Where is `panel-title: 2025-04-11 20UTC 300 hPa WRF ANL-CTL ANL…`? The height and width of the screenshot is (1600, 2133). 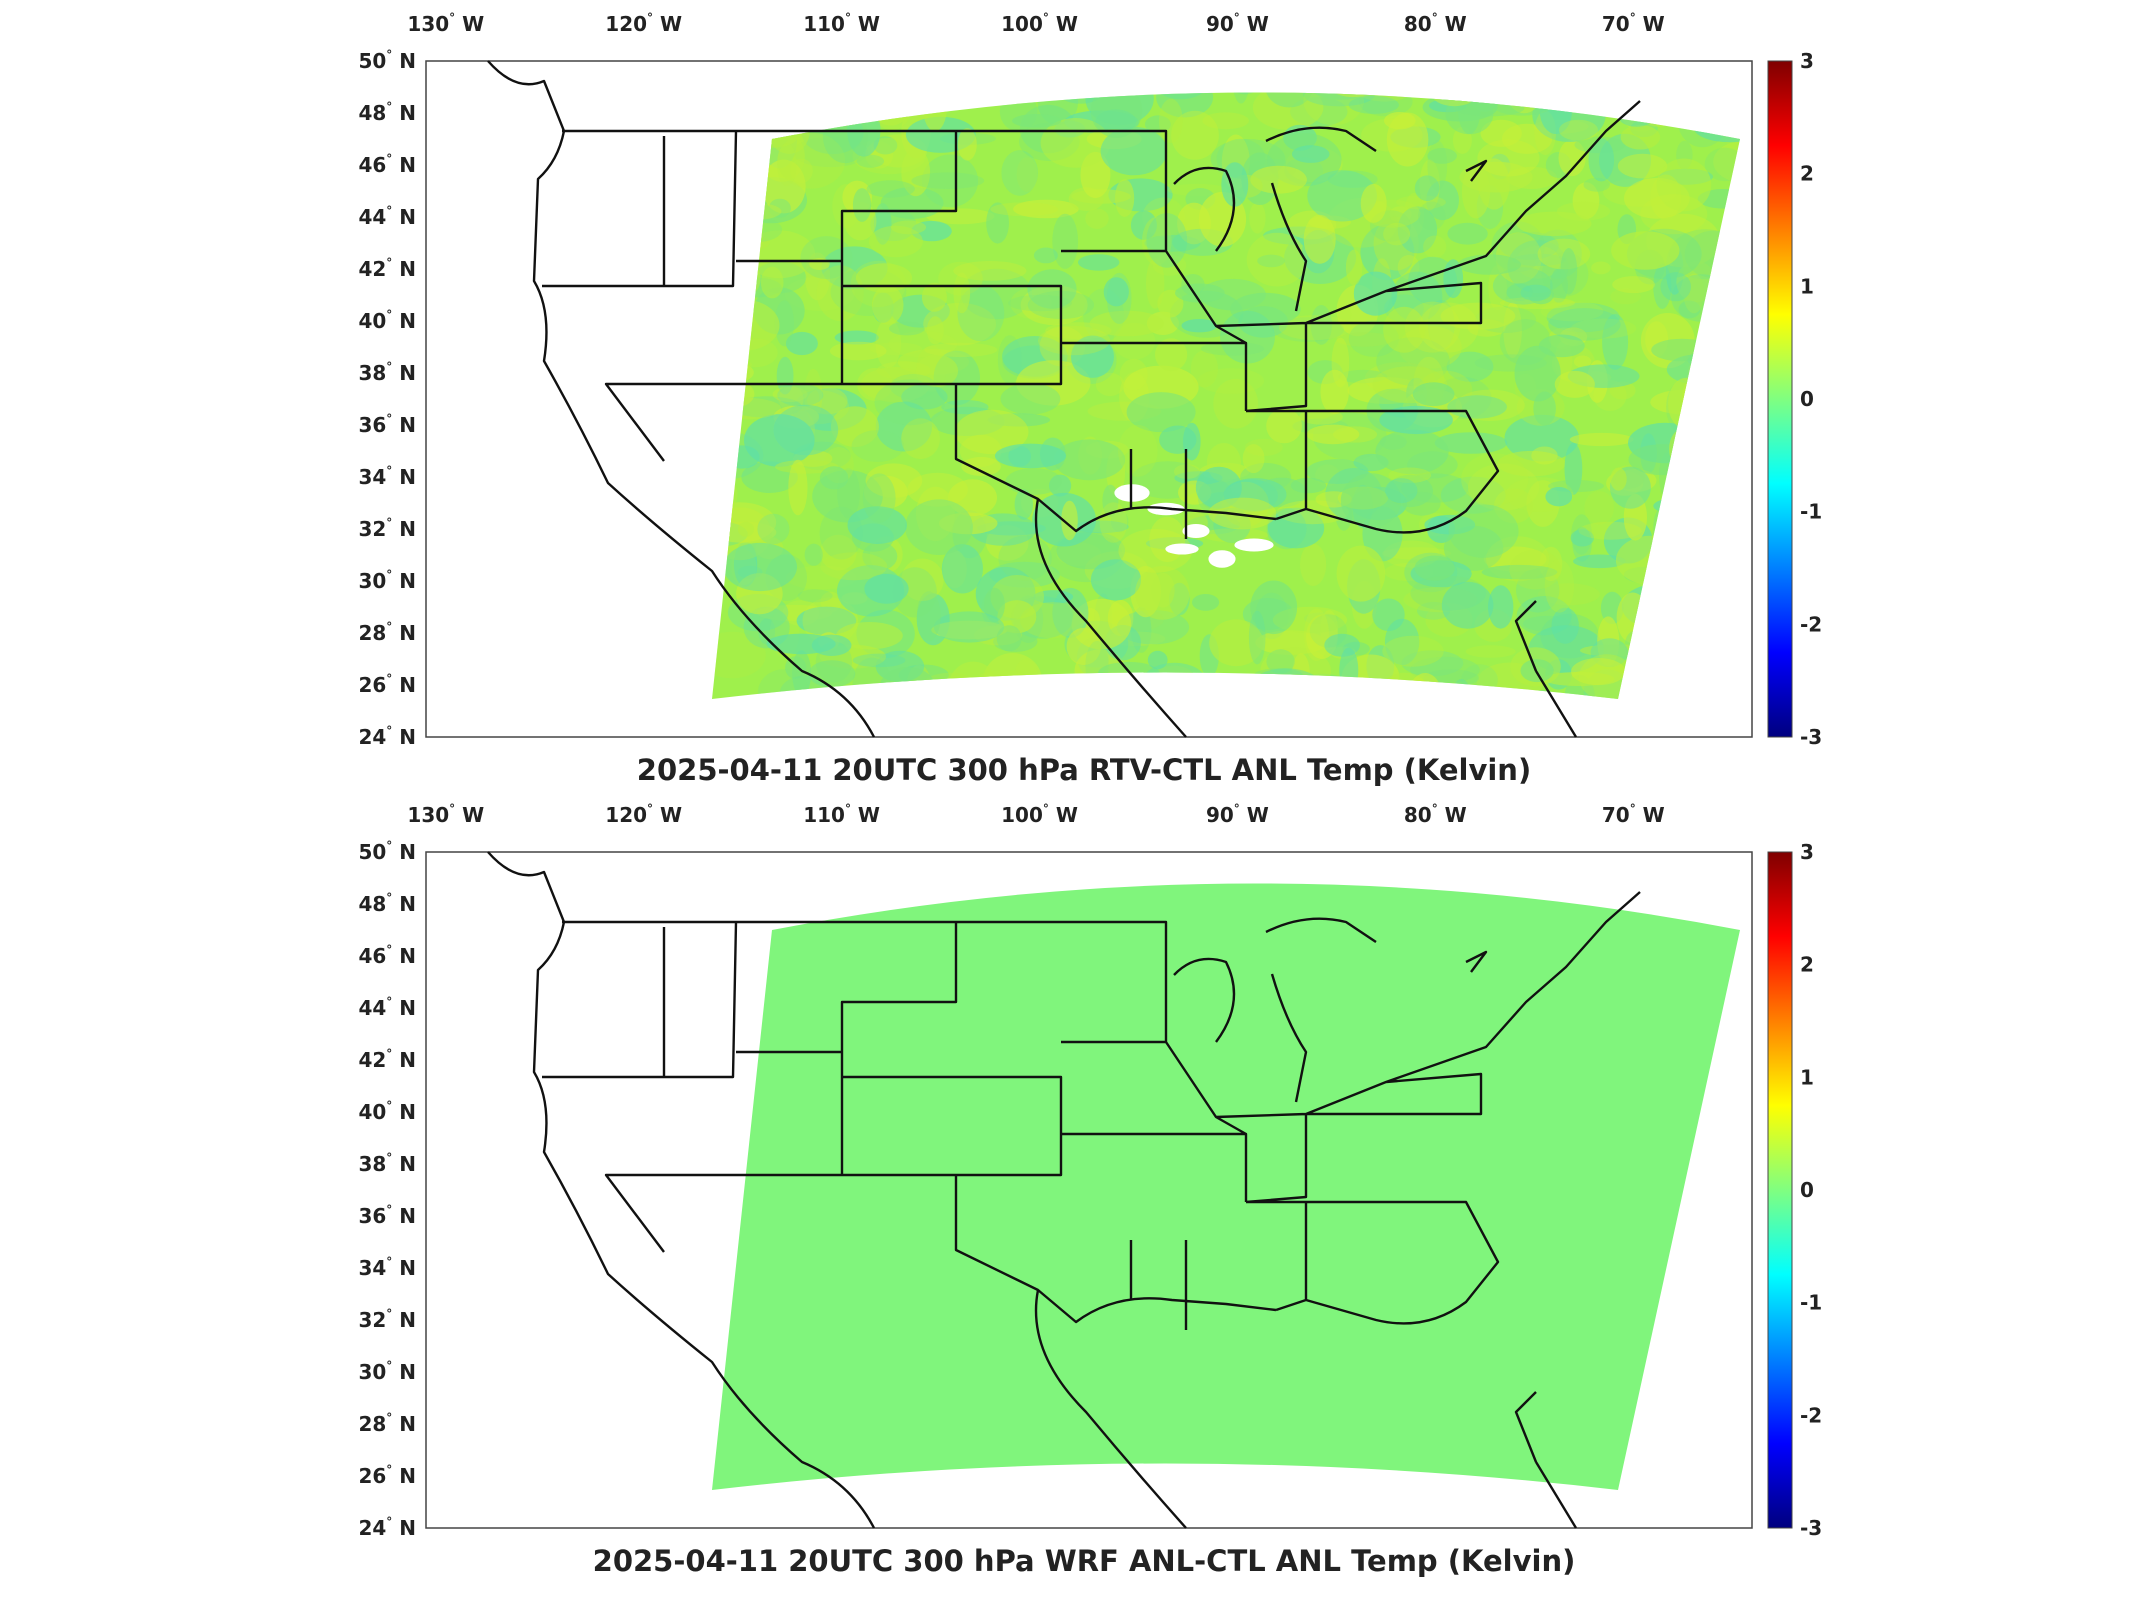
panel-title: 2025-04-11 20UTC 300 hPa WRF ANL-CTL ANL… is located at coordinates (1084, 1561).